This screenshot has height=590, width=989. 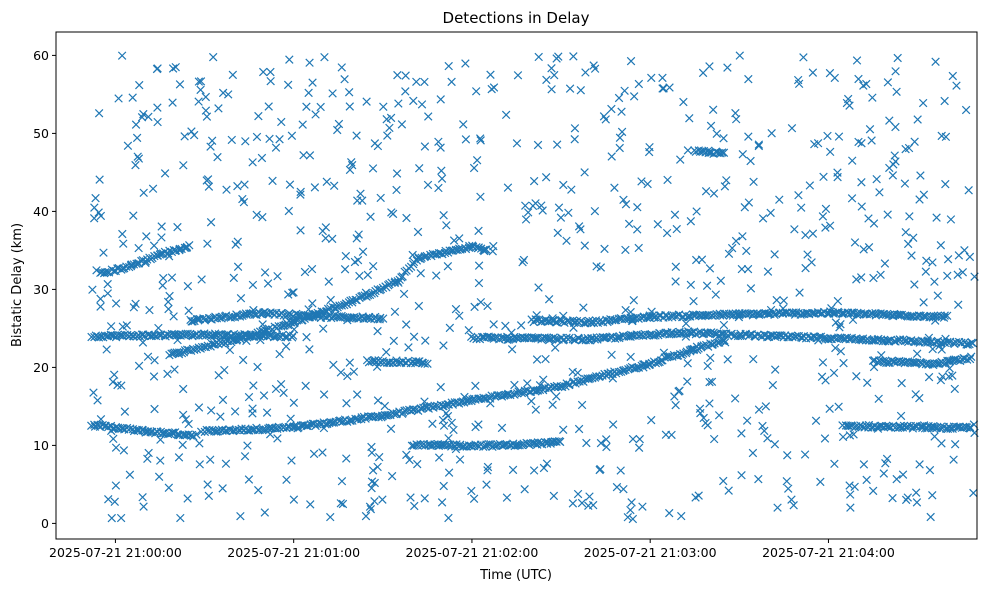 What do you see at coordinates (828, 552) in the screenshot?
I see `x-tick-label: 2025-07-21 21:04:00` at bounding box center [828, 552].